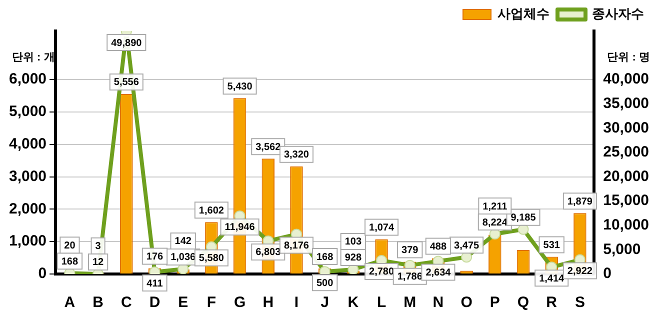 The height and width of the screenshot is (330, 660). What do you see at coordinates (495, 222) in the screenshot?
I see `data-label: 8,224` at bounding box center [495, 222].